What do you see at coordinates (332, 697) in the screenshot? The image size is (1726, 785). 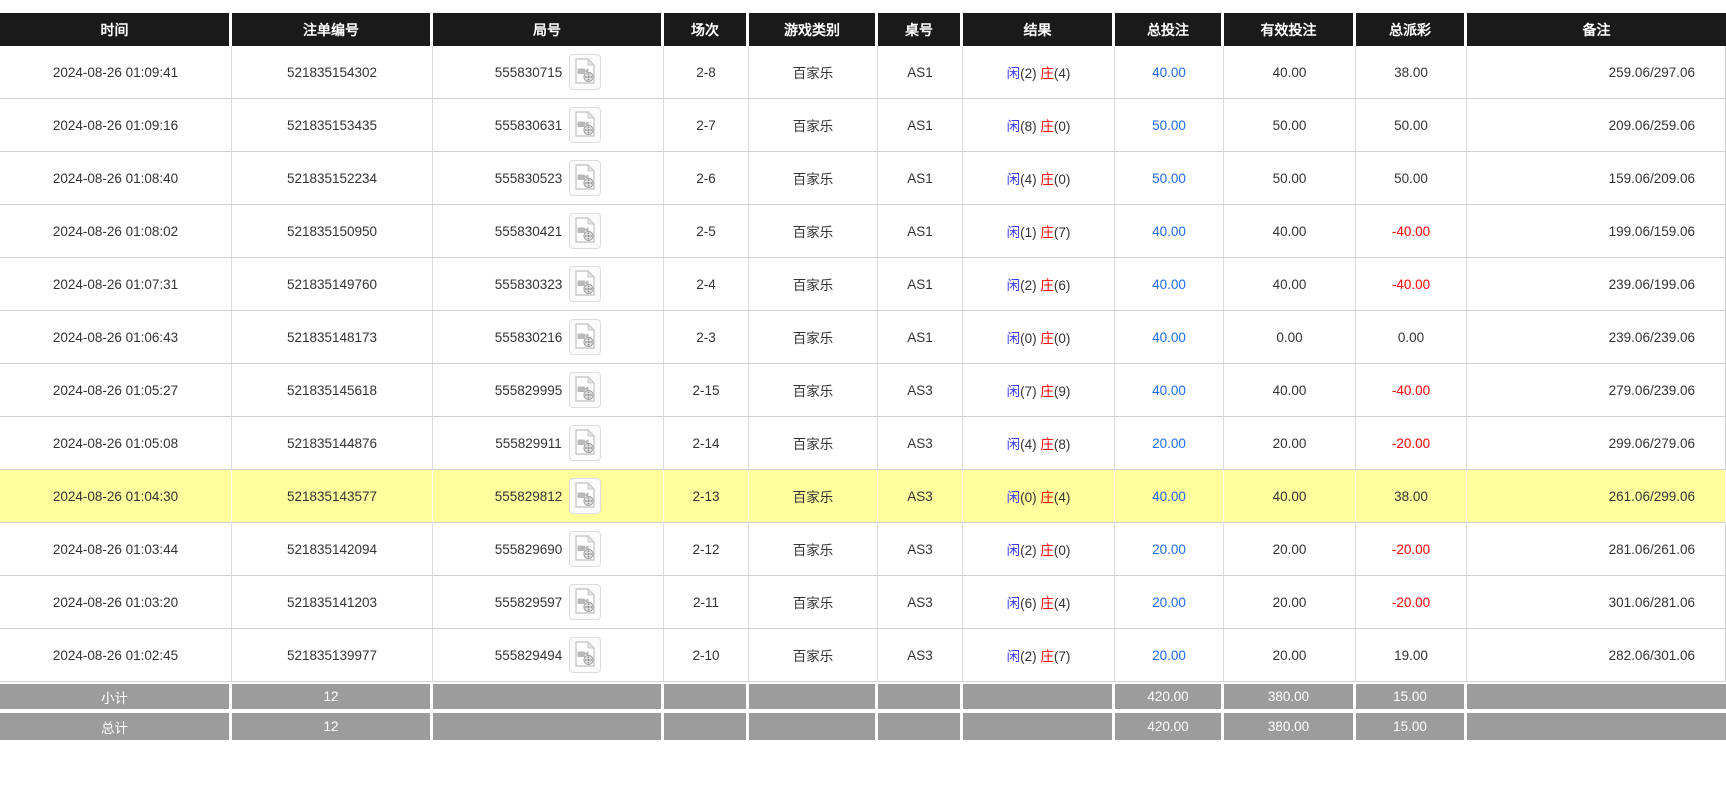 I see `summary-count: 12` at bounding box center [332, 697].